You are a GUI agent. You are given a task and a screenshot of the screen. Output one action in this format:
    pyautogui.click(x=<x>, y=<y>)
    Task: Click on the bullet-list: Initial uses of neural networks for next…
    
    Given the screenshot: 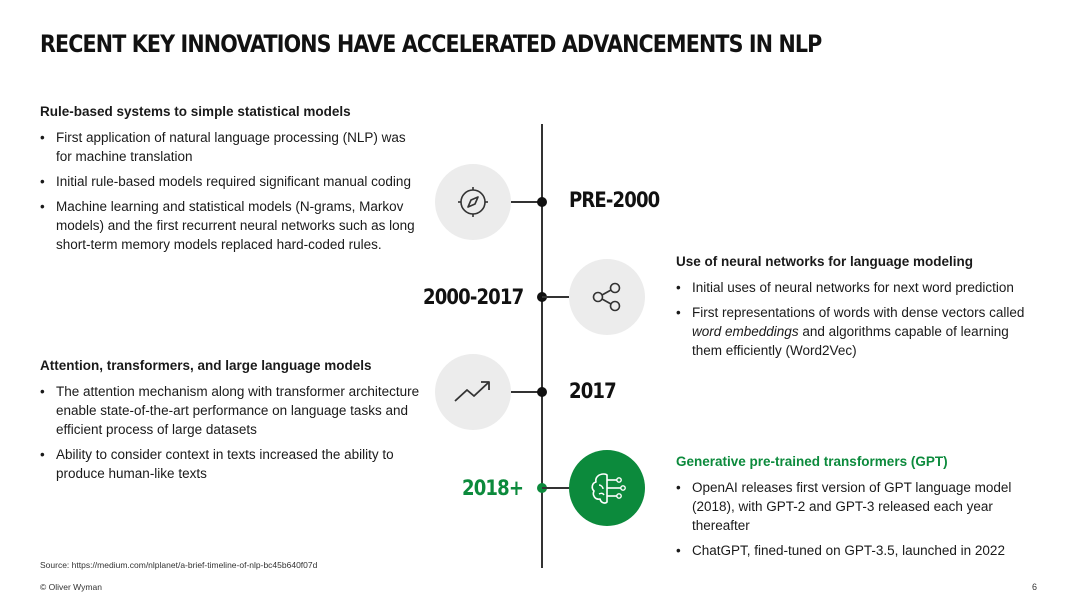 What is the action you would take?
    pyautogui.click(x=856, y=319)
    